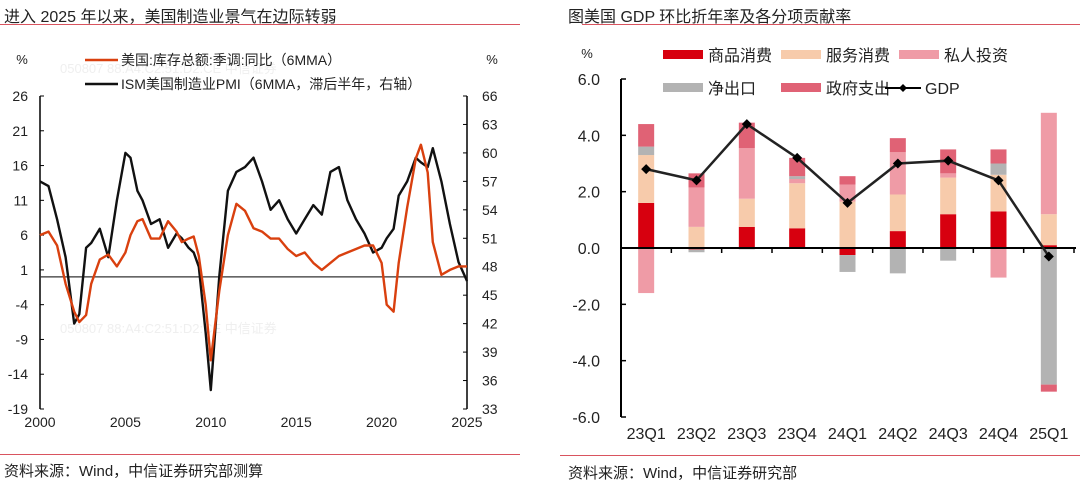 The image size is (1080, 483). I want to click on x-tick-label: 2025, so click(466, 422).